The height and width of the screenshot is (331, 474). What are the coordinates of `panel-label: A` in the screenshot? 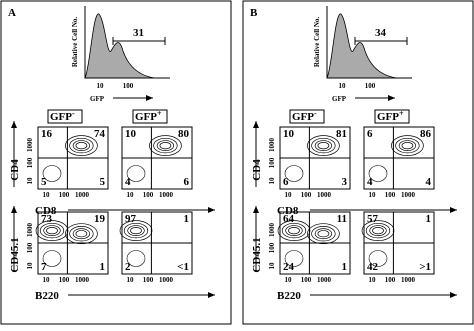 It's located at (12, 13).